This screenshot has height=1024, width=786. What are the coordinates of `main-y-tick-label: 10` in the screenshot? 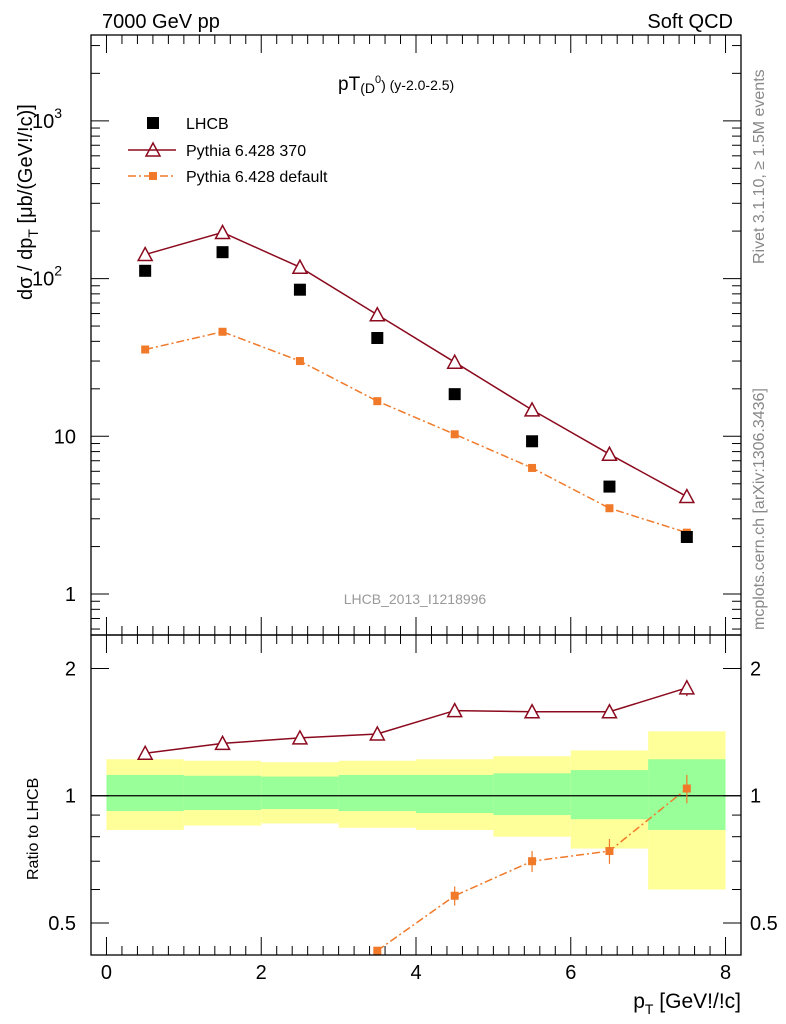 It's located at (65, 437).